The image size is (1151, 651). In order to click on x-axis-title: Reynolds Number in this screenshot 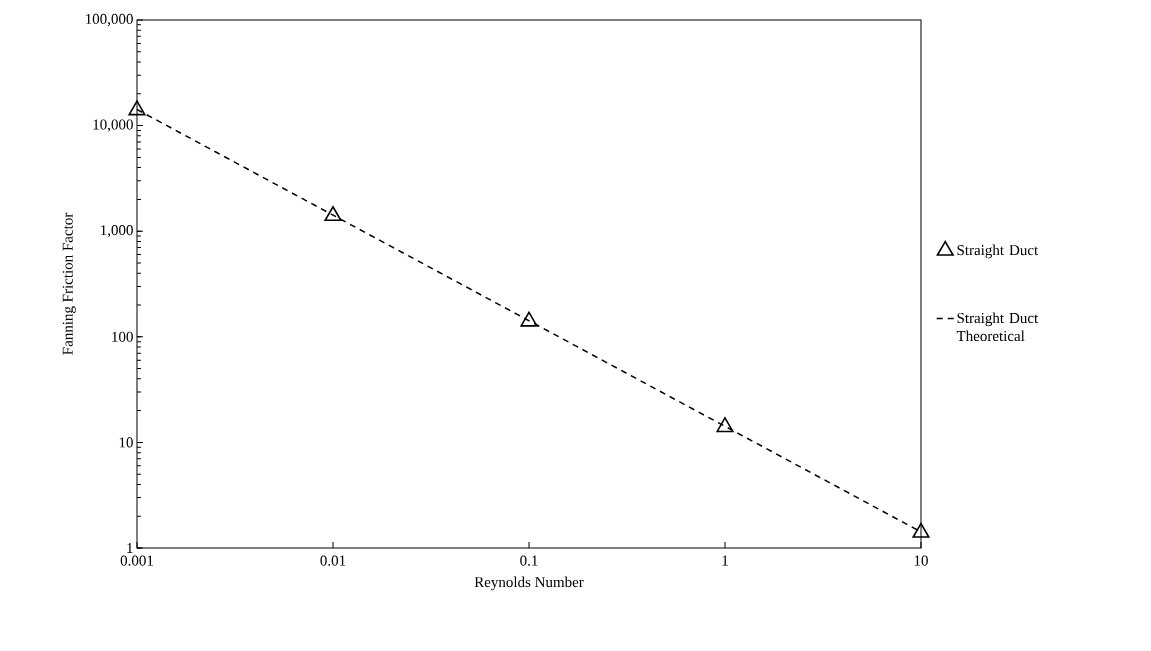, I will do `click(529, 583)`.